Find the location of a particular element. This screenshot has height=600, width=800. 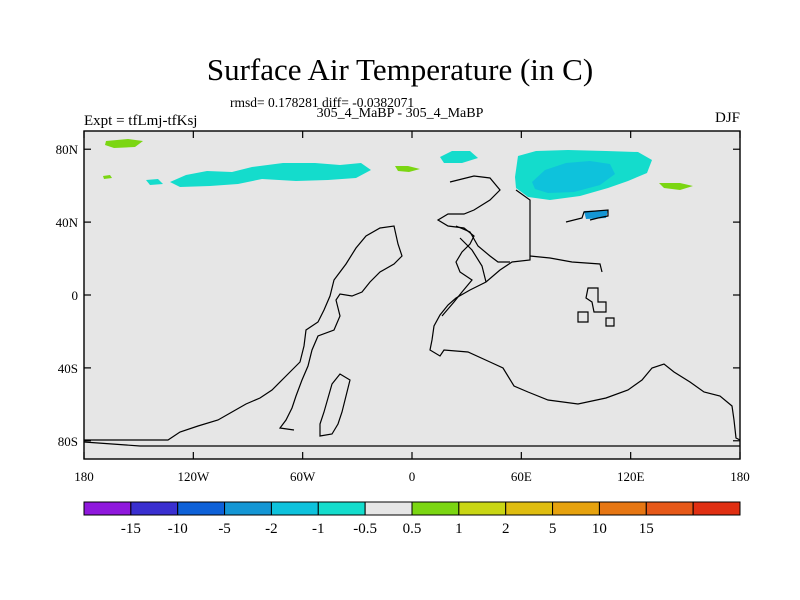

x-tick-label: 120E is located at coordinates (631, 476).